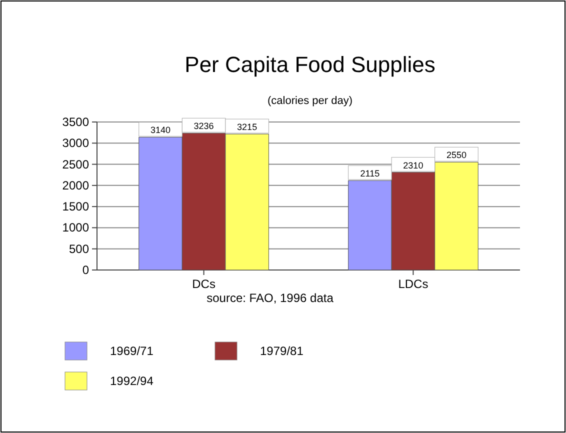 Image resolution: width=566 pixels, height=433 pixels. I want to click on data-label: 2115, so click(370, 173).